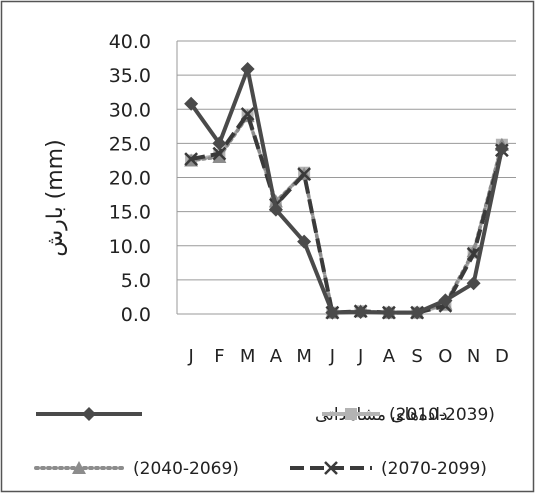  I want to click on y-tick-label: 40.0, so click(130, 42).